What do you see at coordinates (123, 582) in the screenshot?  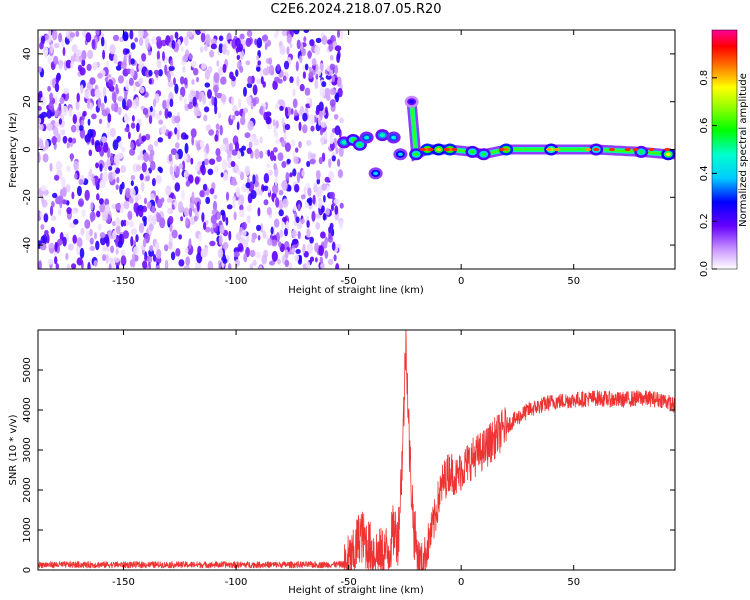 I see `snr-x-tick-label: -150` at bounding box center [123, 582].